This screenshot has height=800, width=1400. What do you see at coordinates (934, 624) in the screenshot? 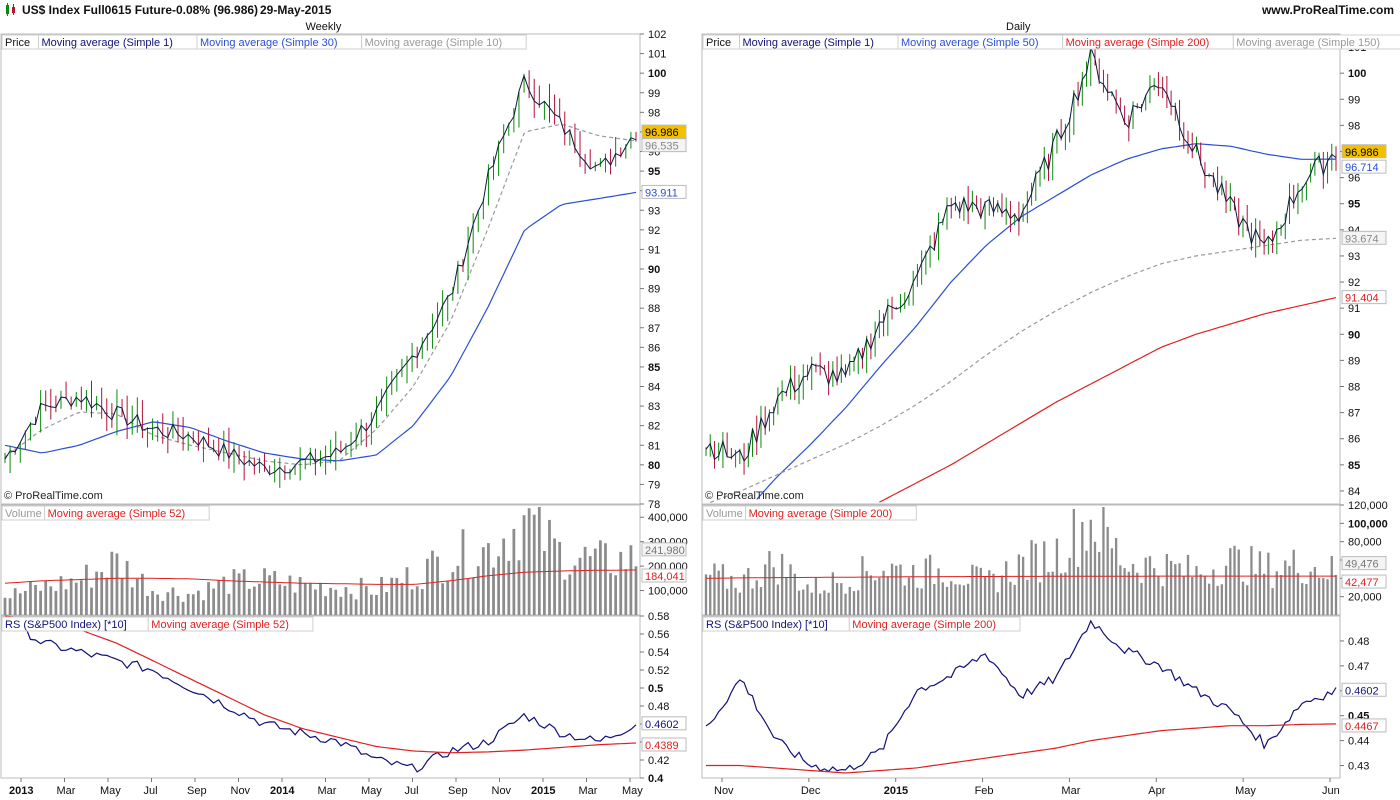
I see `daily-rs-legend-box` at bounding box center [934, 624].